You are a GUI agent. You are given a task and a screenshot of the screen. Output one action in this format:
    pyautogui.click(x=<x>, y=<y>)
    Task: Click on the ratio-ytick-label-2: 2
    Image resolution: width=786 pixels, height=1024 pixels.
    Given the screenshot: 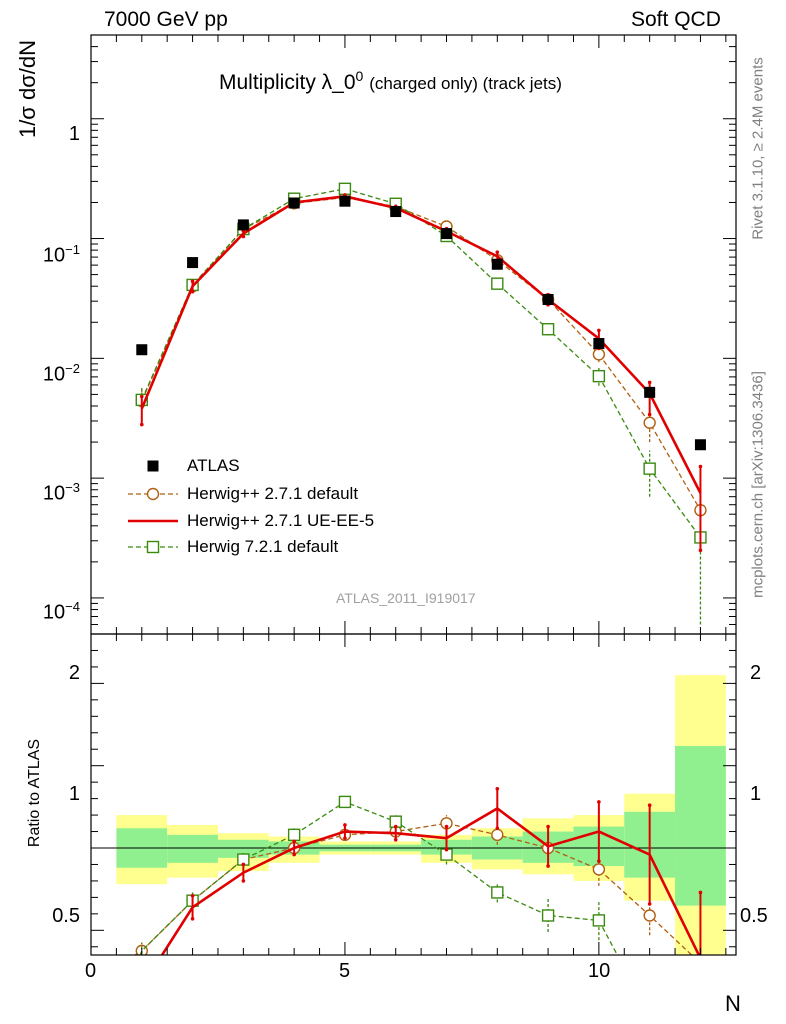 What is the action you would take?
    pyautogui.click(x=74, y=673)
    